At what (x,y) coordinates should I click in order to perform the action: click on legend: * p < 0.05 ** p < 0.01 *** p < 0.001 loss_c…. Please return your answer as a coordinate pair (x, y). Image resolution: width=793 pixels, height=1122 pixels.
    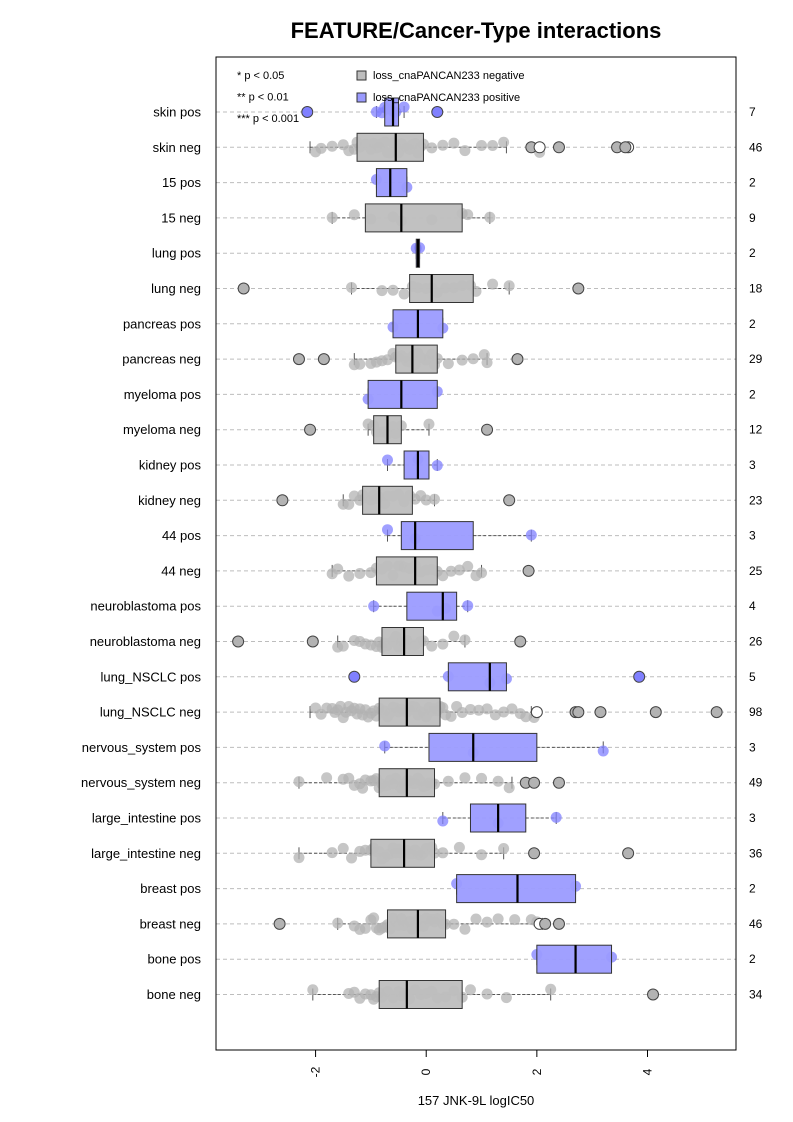
    Looking at the image, I should click on (380, 97).